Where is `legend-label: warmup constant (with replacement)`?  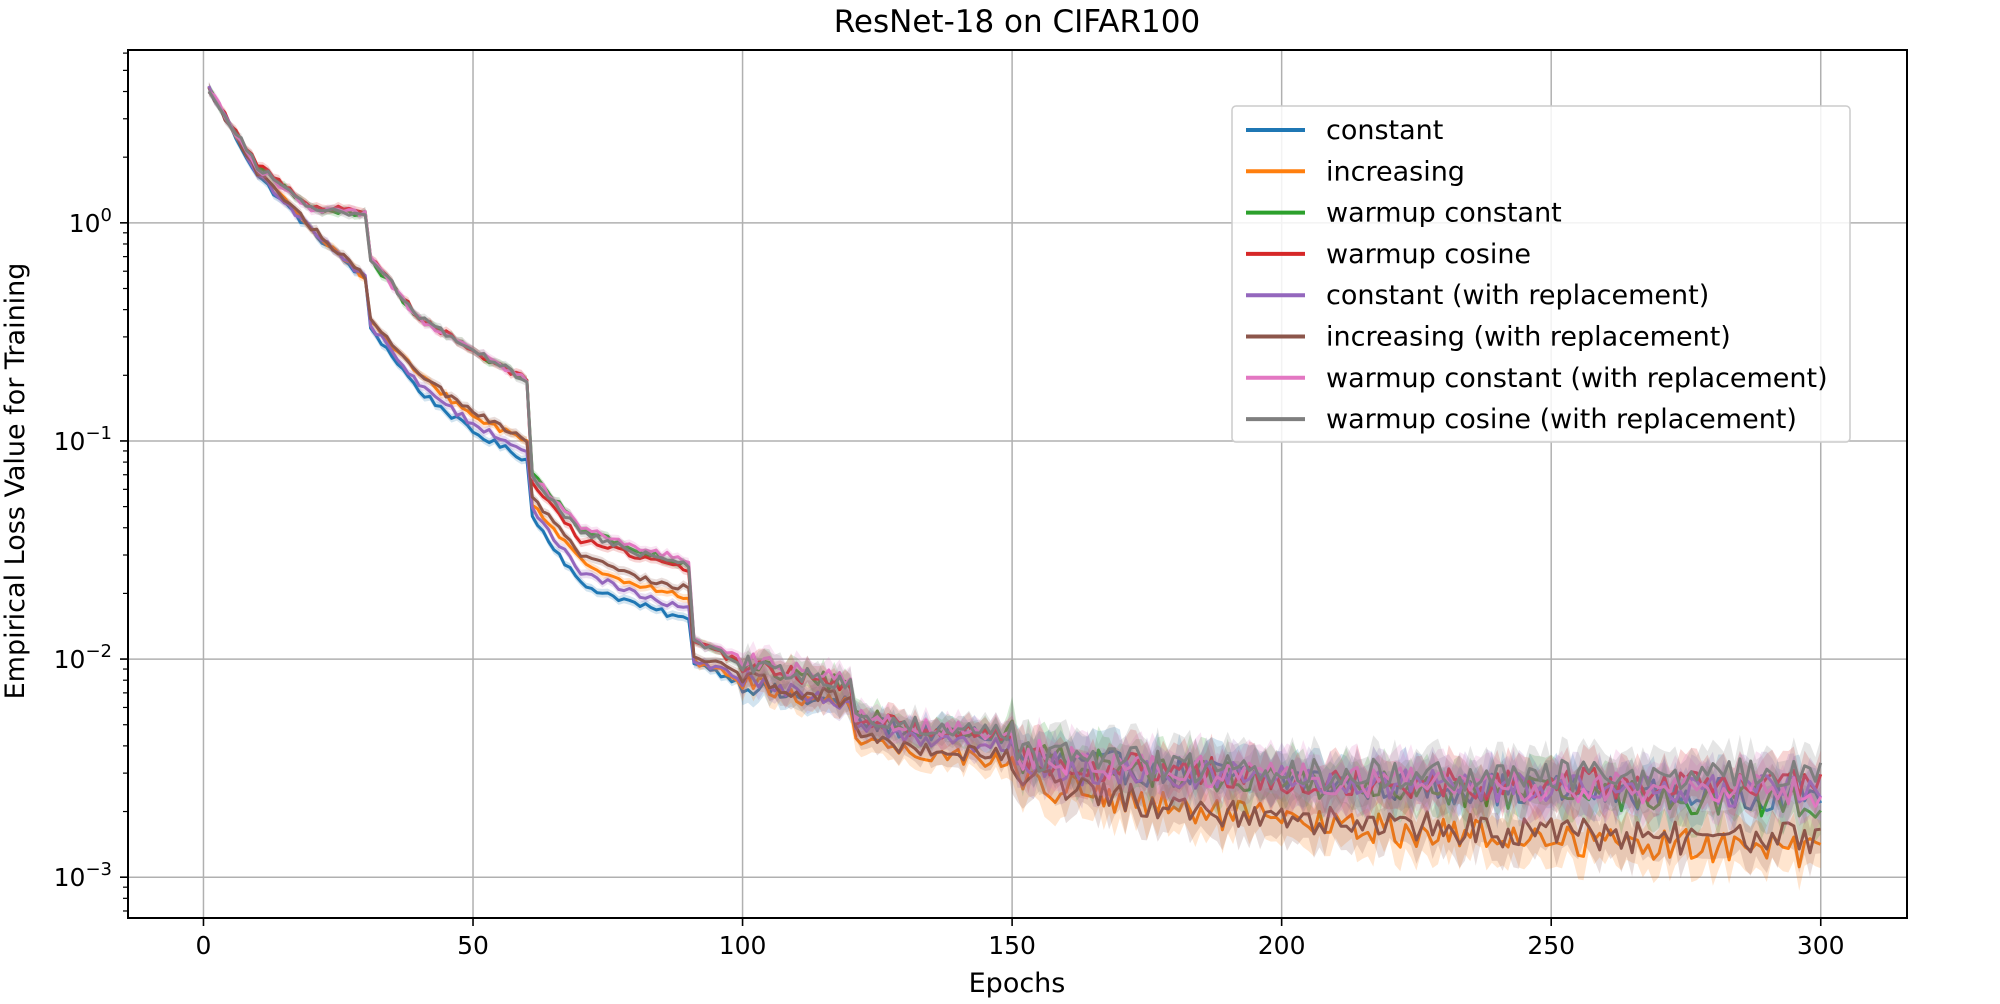
legend-label: warmup constant (with replacement) is located at coordinates (1577, 378).